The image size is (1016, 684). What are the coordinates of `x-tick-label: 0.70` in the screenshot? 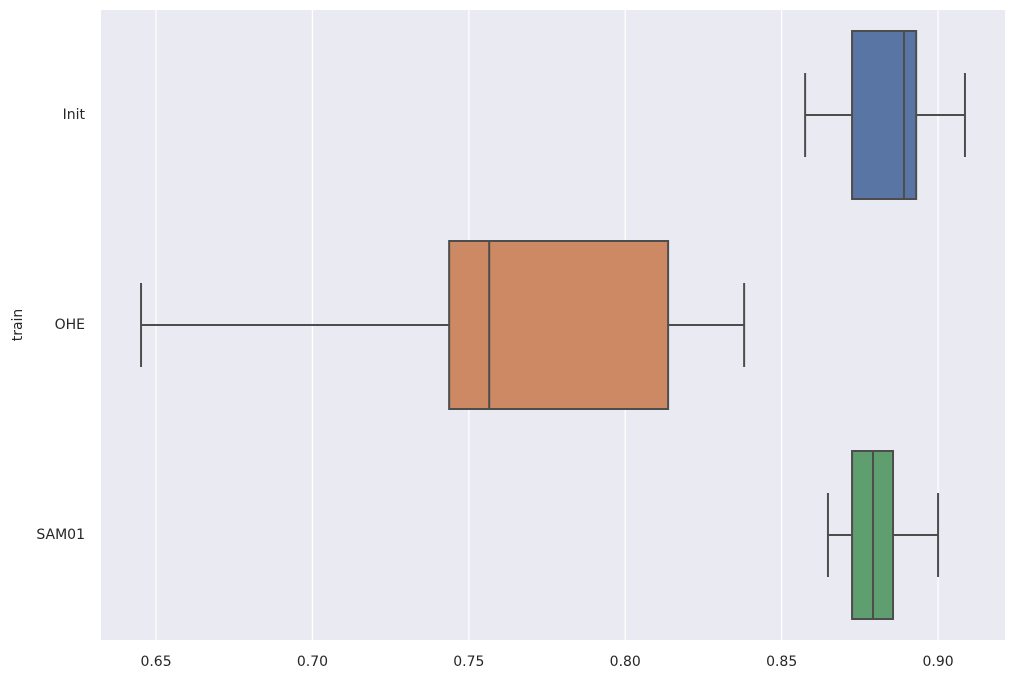 It's located at (312, 662).